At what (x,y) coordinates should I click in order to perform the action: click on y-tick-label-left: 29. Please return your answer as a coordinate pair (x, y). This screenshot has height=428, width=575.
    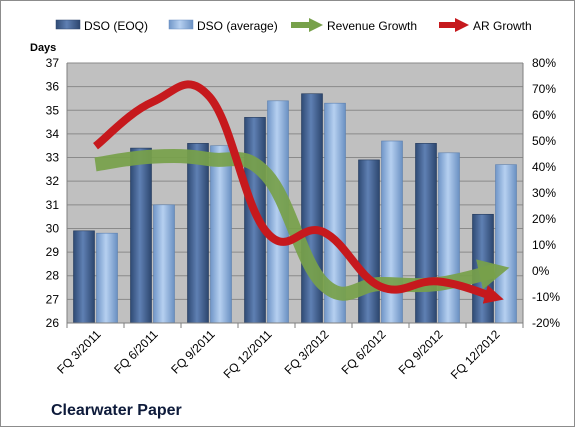
    Looking at the image, I should click on (53, 252).